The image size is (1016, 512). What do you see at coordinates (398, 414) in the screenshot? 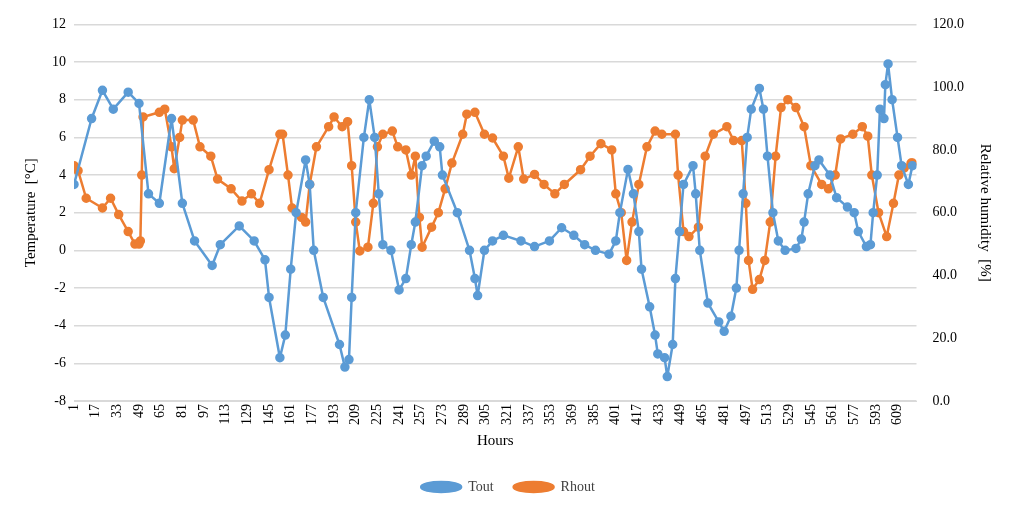
I see `x-tick-label: 241` at bounding box center [398, 414].